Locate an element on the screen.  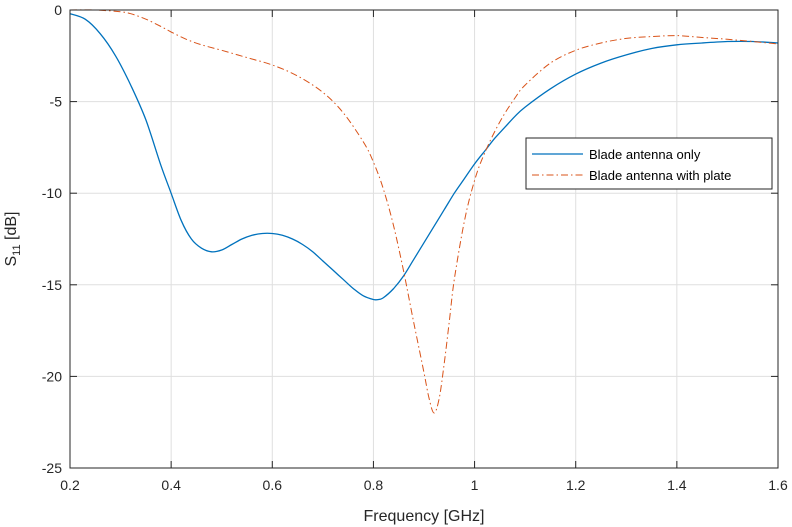
y-axis-label-unit: [dB] is located at coordinates (11, 228).